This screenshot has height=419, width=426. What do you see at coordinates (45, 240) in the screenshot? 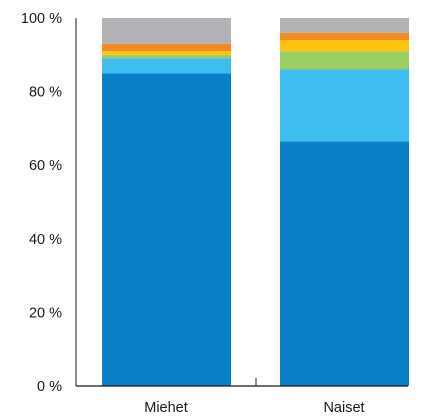
I see `y-tick-label: 40 %` at bounding box center [45, 240].